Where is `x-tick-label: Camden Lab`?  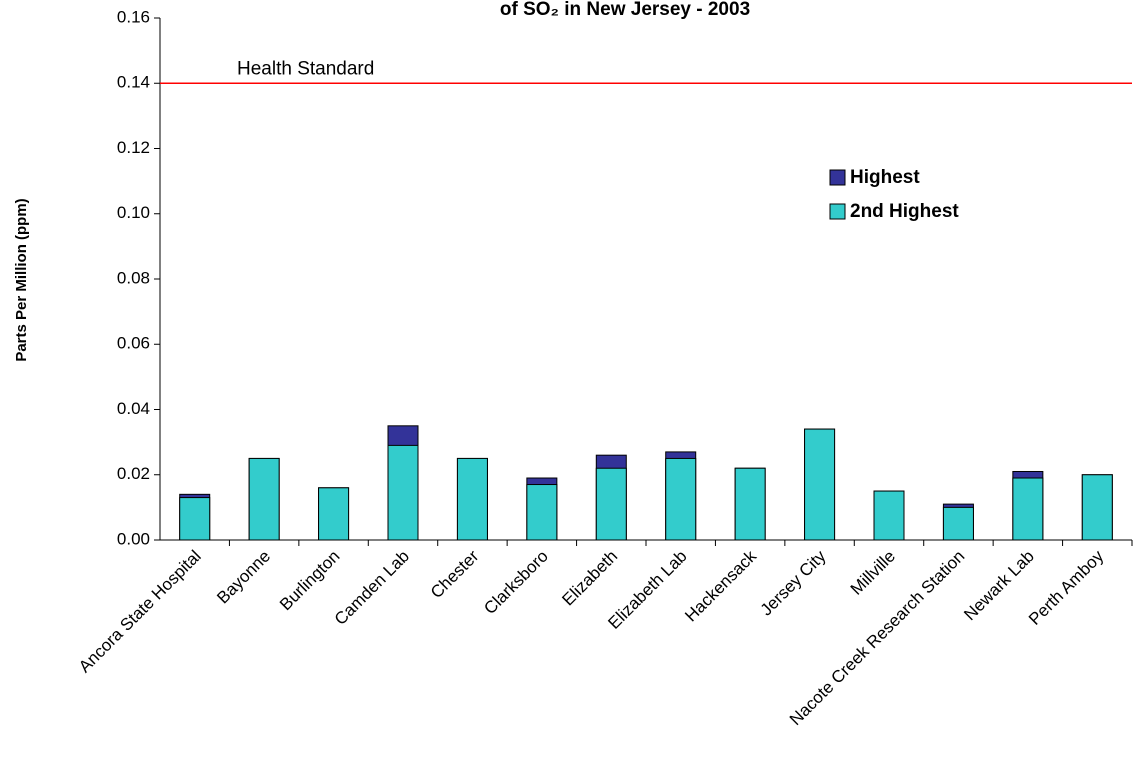 x-tick-label: Camden Lab is located at coordinates (372, 588).